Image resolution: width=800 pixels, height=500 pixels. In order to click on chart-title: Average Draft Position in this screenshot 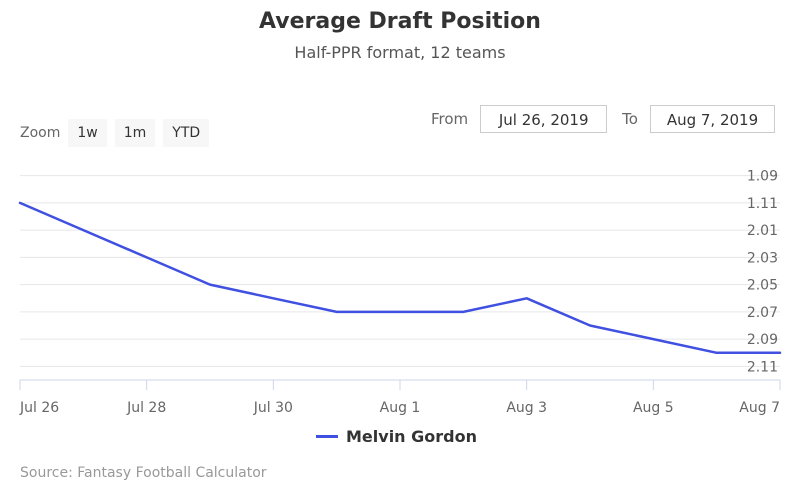, I will do `click(400, 21)`.